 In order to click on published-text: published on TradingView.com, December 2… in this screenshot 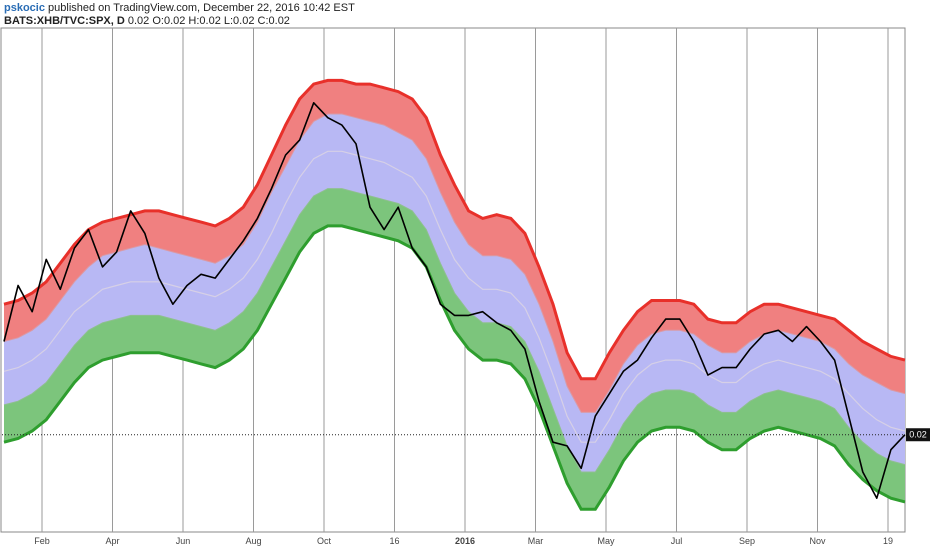, I will do `click(199, 8)`.